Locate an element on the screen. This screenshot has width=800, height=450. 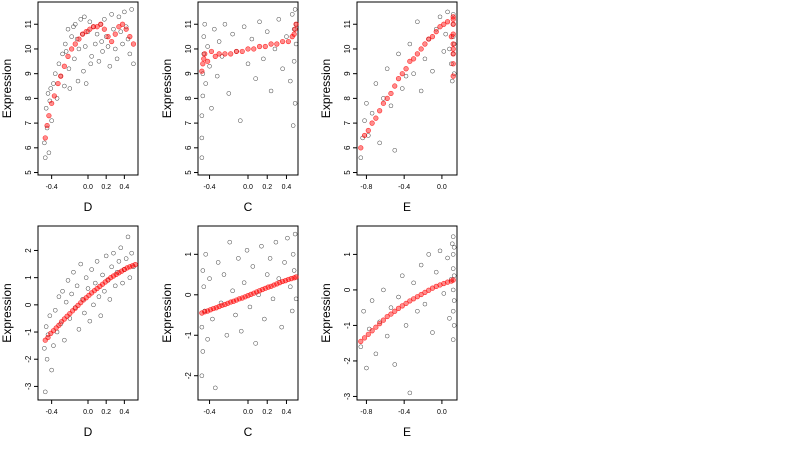
x-tick-label: -0.8 is located at coordinates (366, 412).